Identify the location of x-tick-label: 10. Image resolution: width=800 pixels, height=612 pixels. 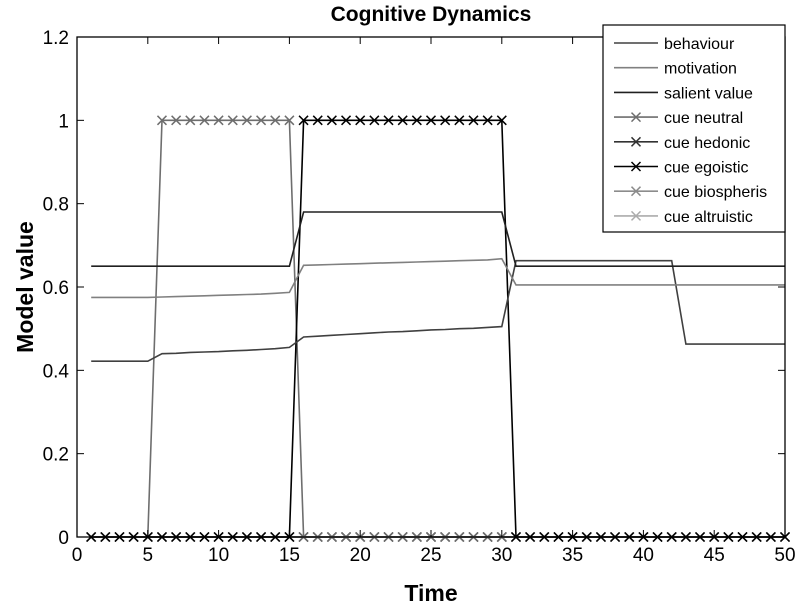
(218, 555).